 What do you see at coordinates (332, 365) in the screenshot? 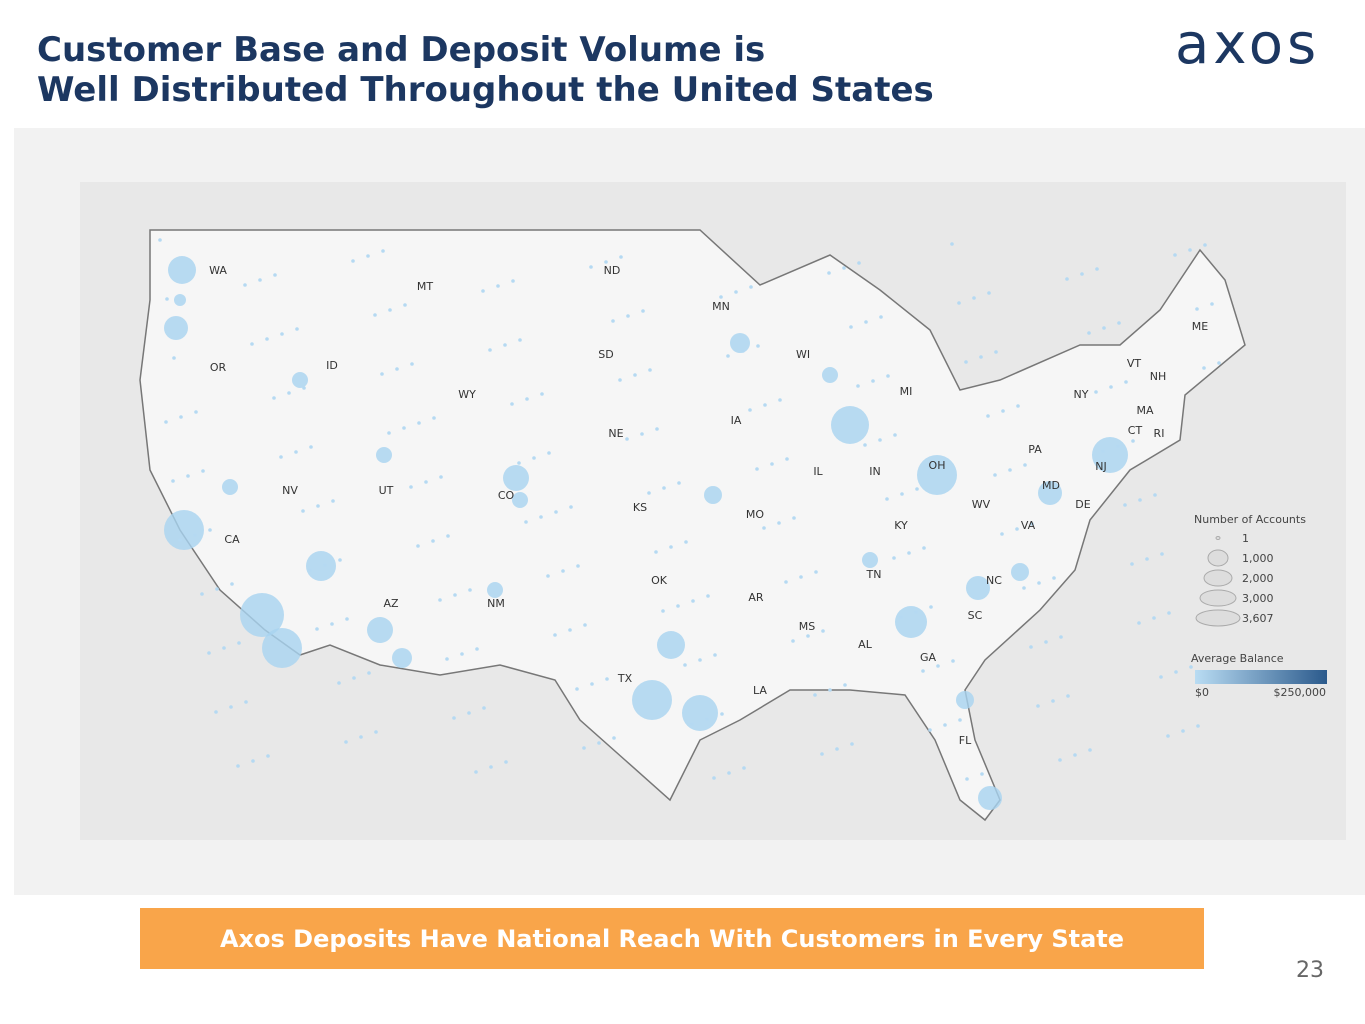
I see `state-label: ID` at bounding box center [332, 365].